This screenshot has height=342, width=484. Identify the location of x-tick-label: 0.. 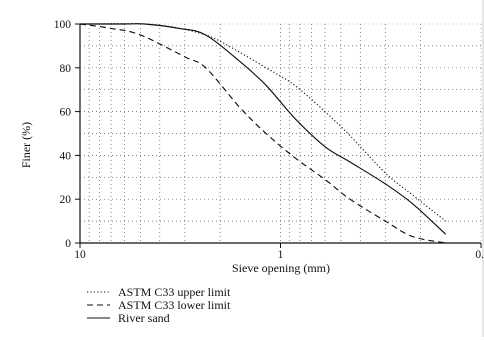
(479, 255).